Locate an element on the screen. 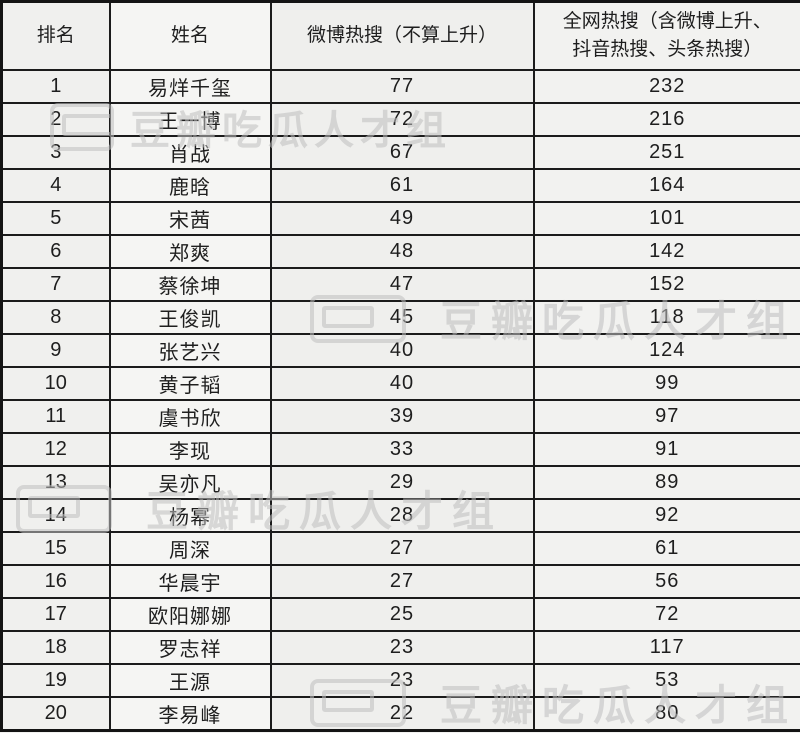 The height and width of the screenshot is (733, 800). total-count-cell: 80 is located at coordinates (667, 714).